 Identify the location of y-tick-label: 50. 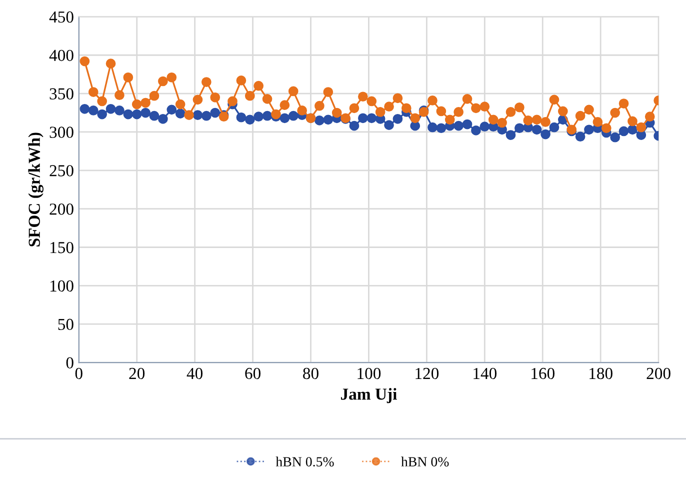
(66, 324).